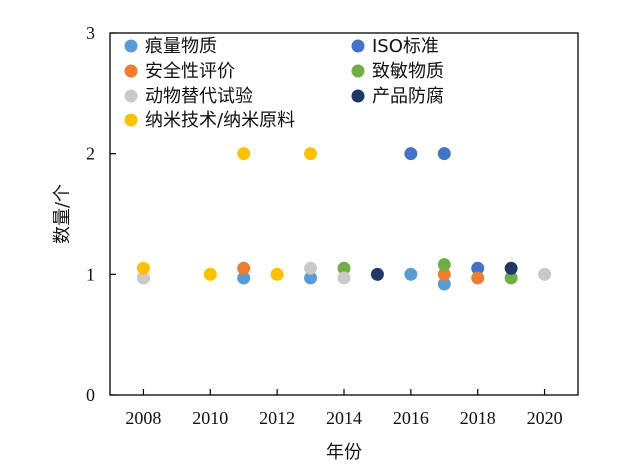 The height and width of the screenshot is (469, 626). What do you see at coordinates (90, 274) in the screenshot?
I see `y-tick-label: 1` at bounding box center [90, 274].